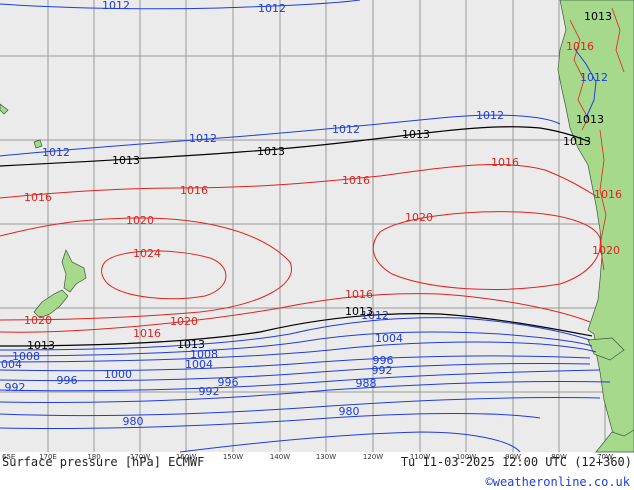  What do you see at coordinates (516, 462) in the screenshot?
I see `valid-time: Tu 11-03-2025 12:00 UTC (12+360)` at bounding box center [516, 462].